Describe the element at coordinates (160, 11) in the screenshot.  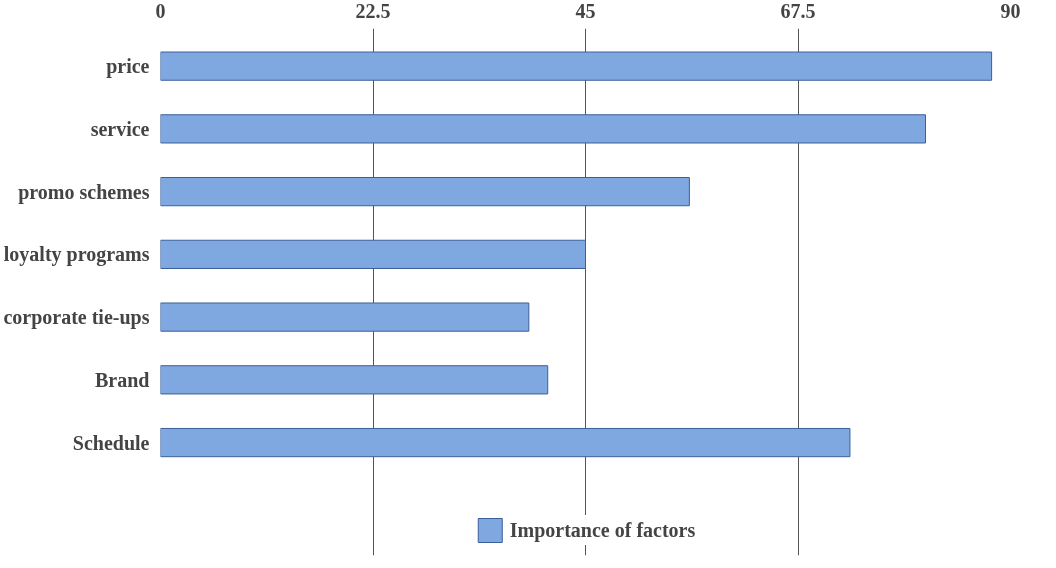
I see `x-tick-label: 0` at that location.